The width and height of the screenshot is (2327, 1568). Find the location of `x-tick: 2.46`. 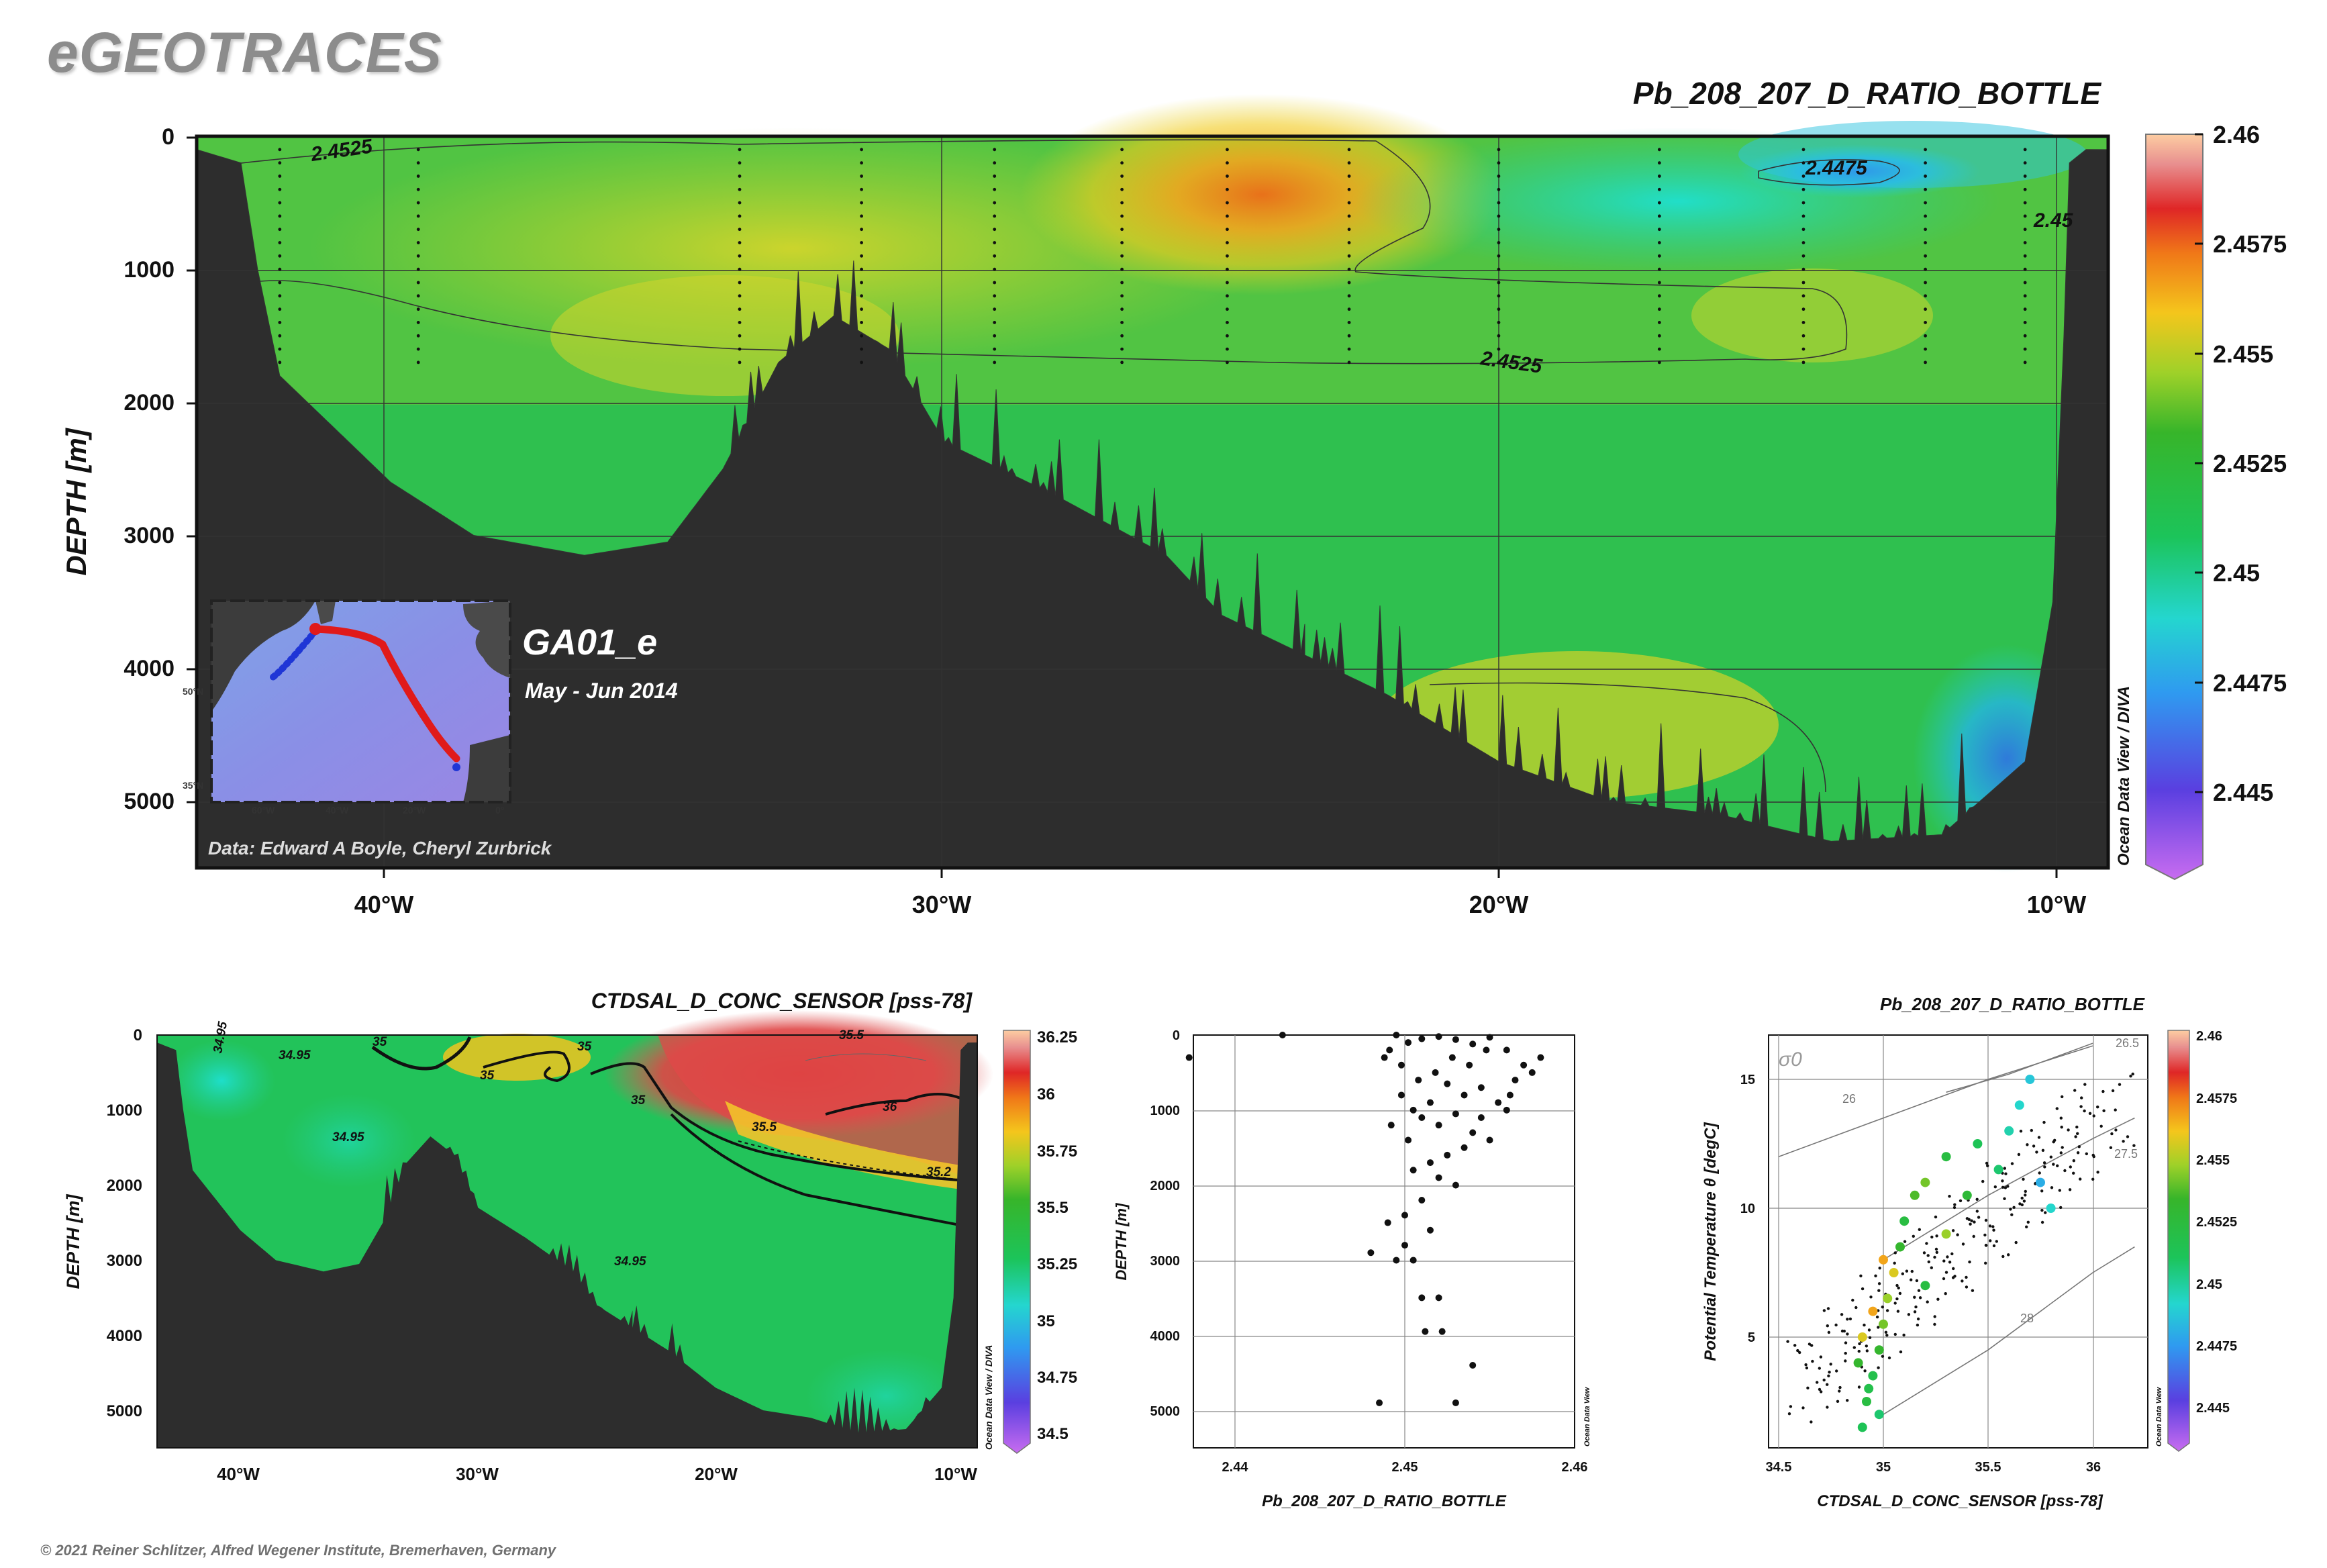

x-tick: 2.46 is located at coordinates (1575, 1468).